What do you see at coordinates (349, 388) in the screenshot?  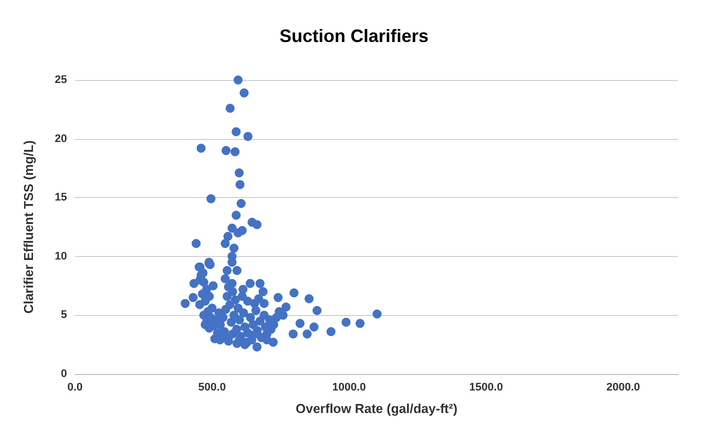 I see `x-tick-label: 1000.0` at bounding box center [349, 388].